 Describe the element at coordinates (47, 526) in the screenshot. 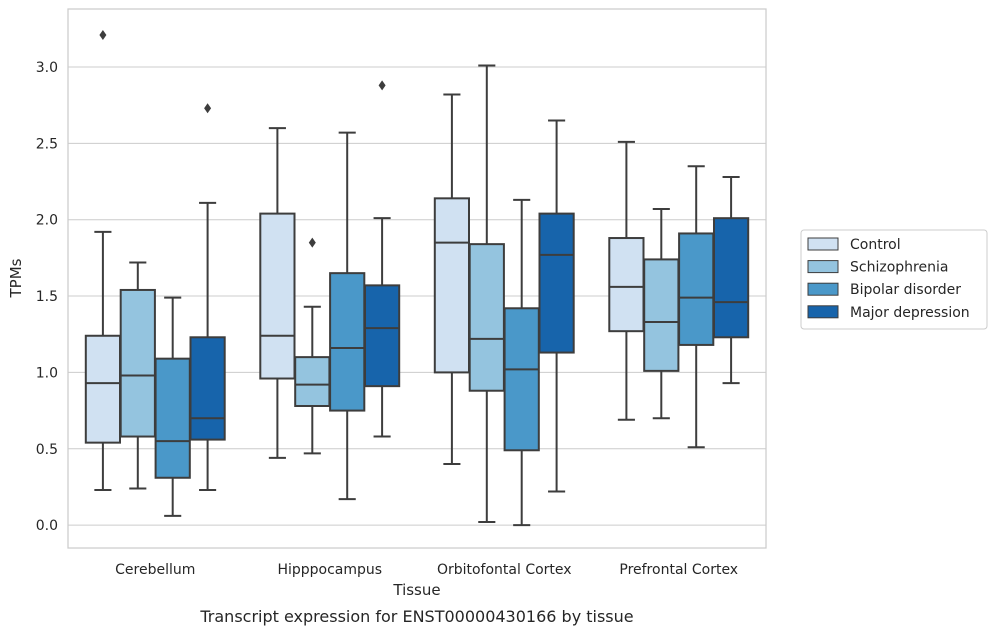

I see `y-tick-label: 0.0` at that location.